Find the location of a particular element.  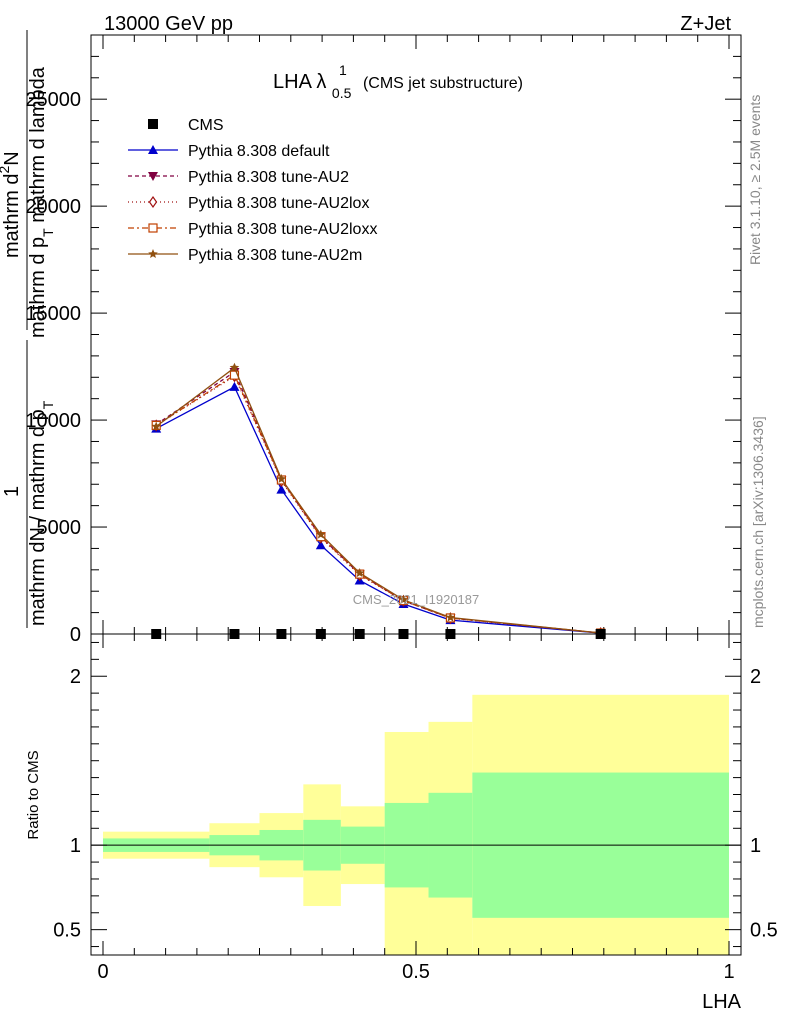

x-tick-label: 0 is located at coordinates (102, 972).